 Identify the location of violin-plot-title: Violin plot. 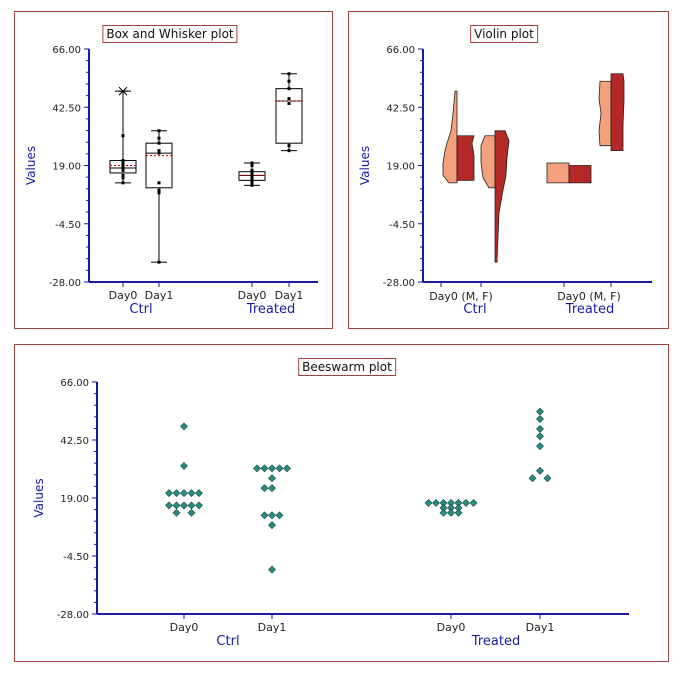
(504, 34).